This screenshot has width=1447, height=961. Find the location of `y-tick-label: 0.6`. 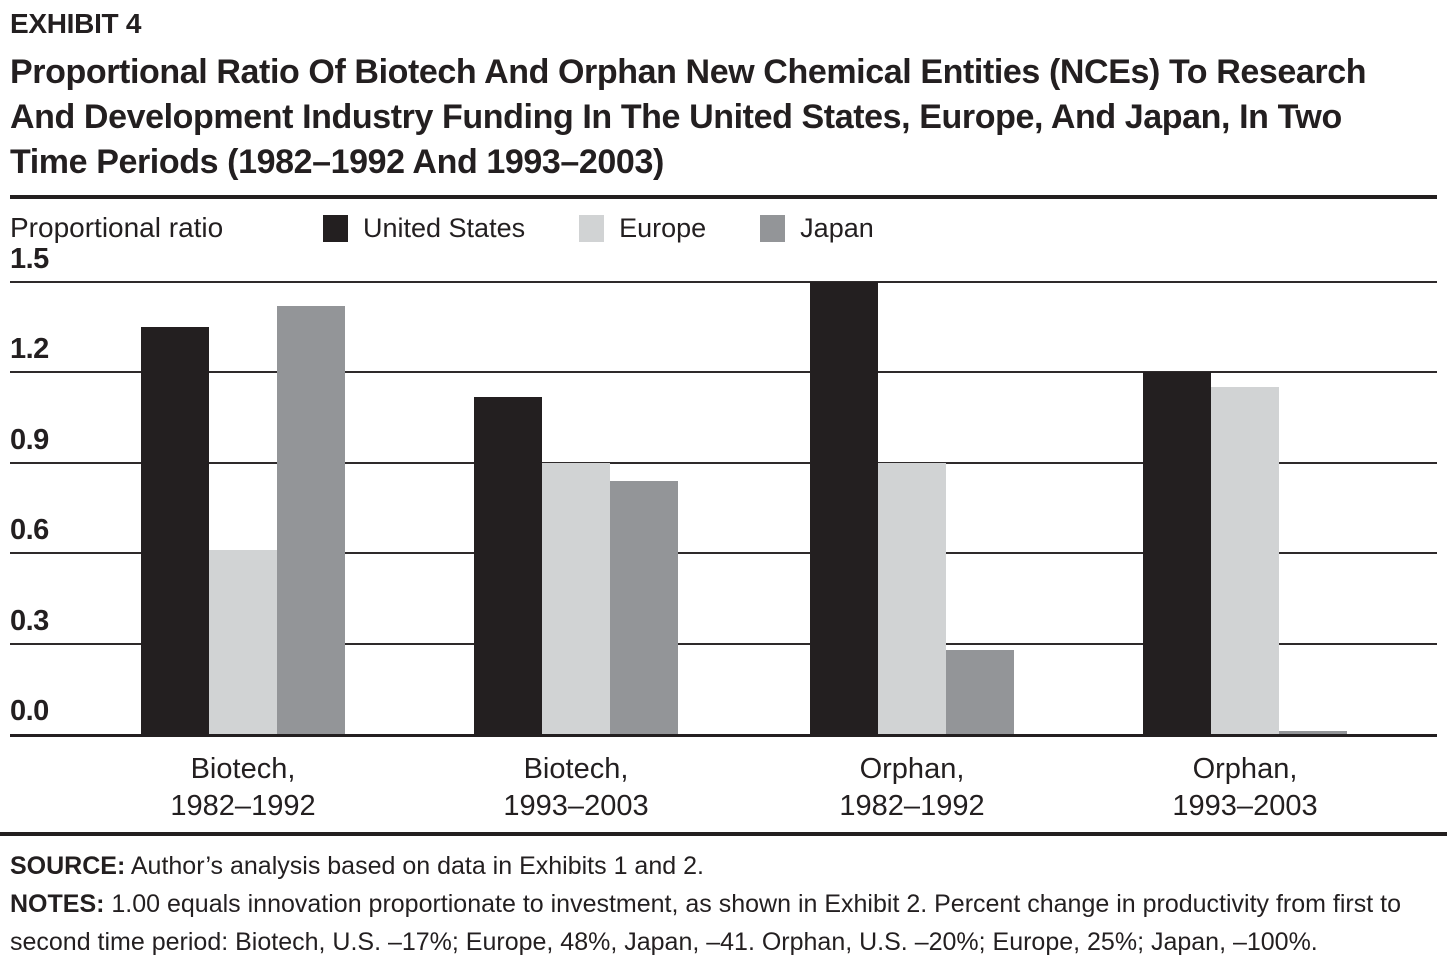

y-tick-label: 0.6 is located at coordinates (29, 530).